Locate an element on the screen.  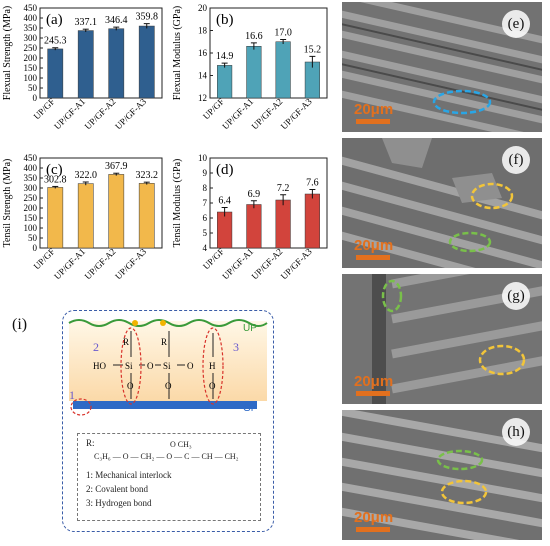
data-label: 7.2 is located at coordinates (283, 188).